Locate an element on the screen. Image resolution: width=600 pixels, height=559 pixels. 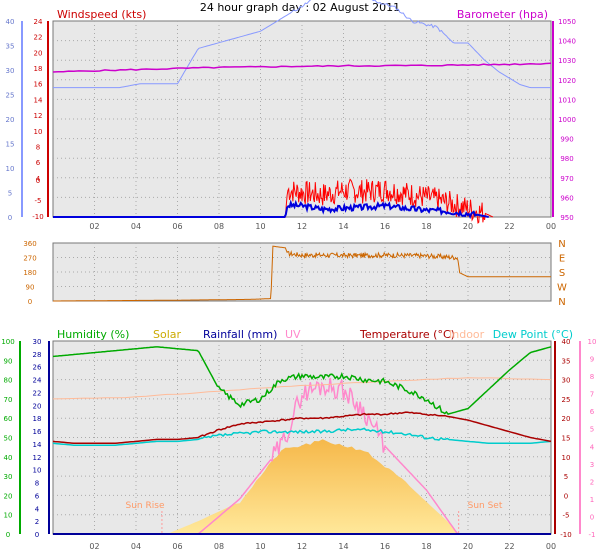
humidity-line is located at coordinates (302, 380).